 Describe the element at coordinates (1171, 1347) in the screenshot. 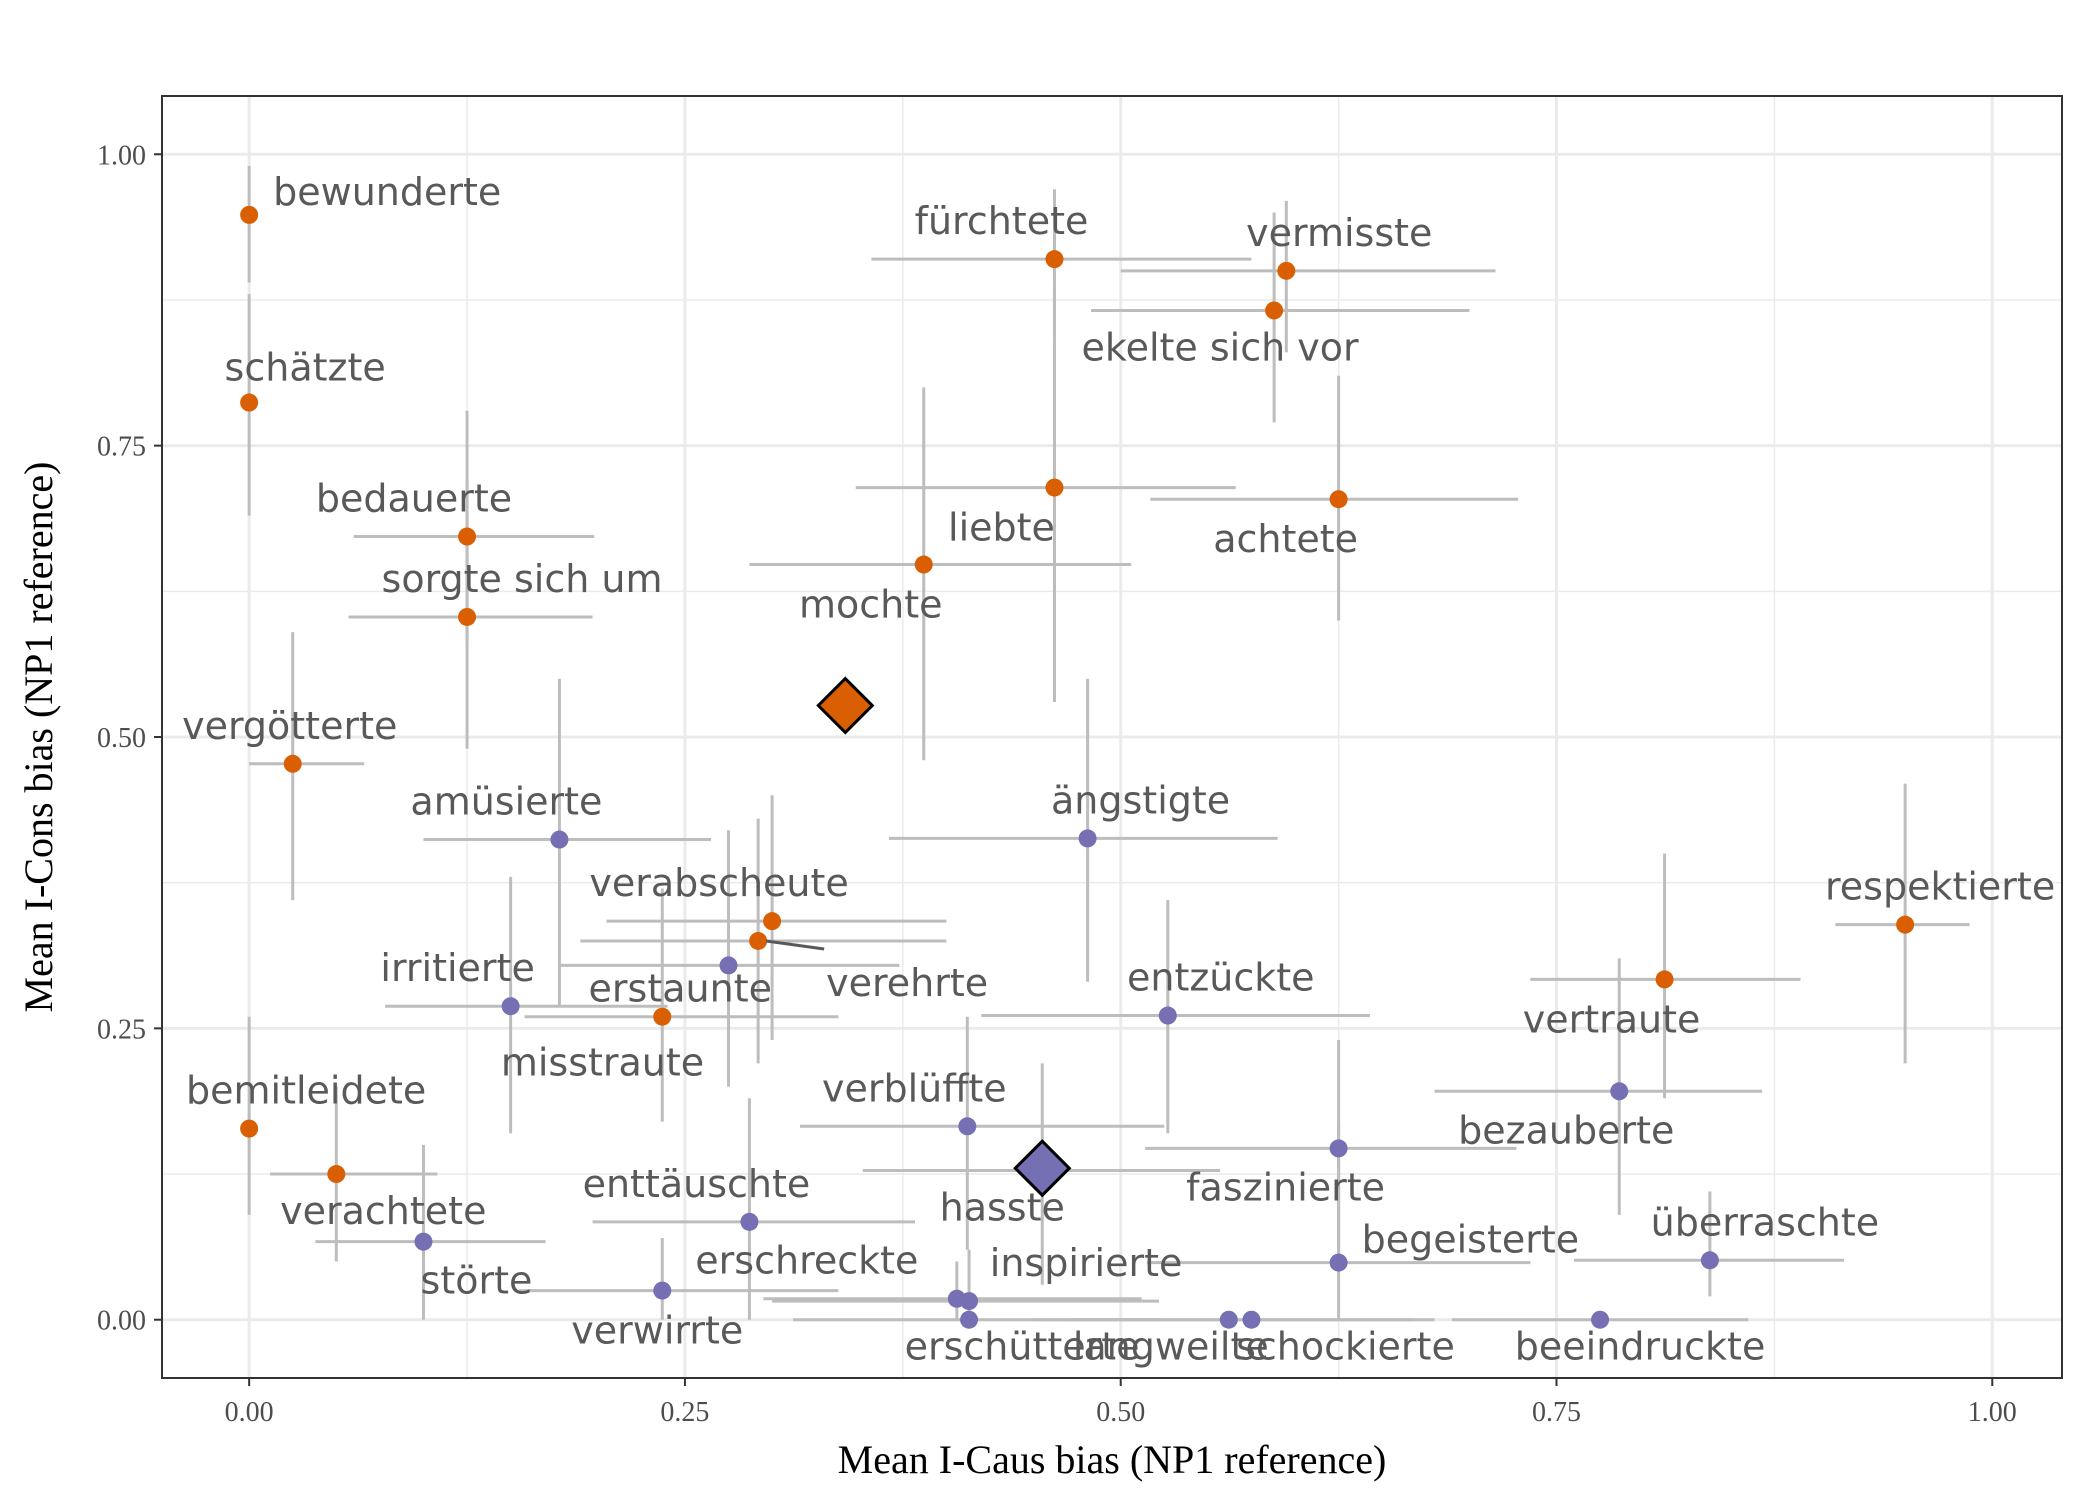

I see `point-label: langweilte` at that location.